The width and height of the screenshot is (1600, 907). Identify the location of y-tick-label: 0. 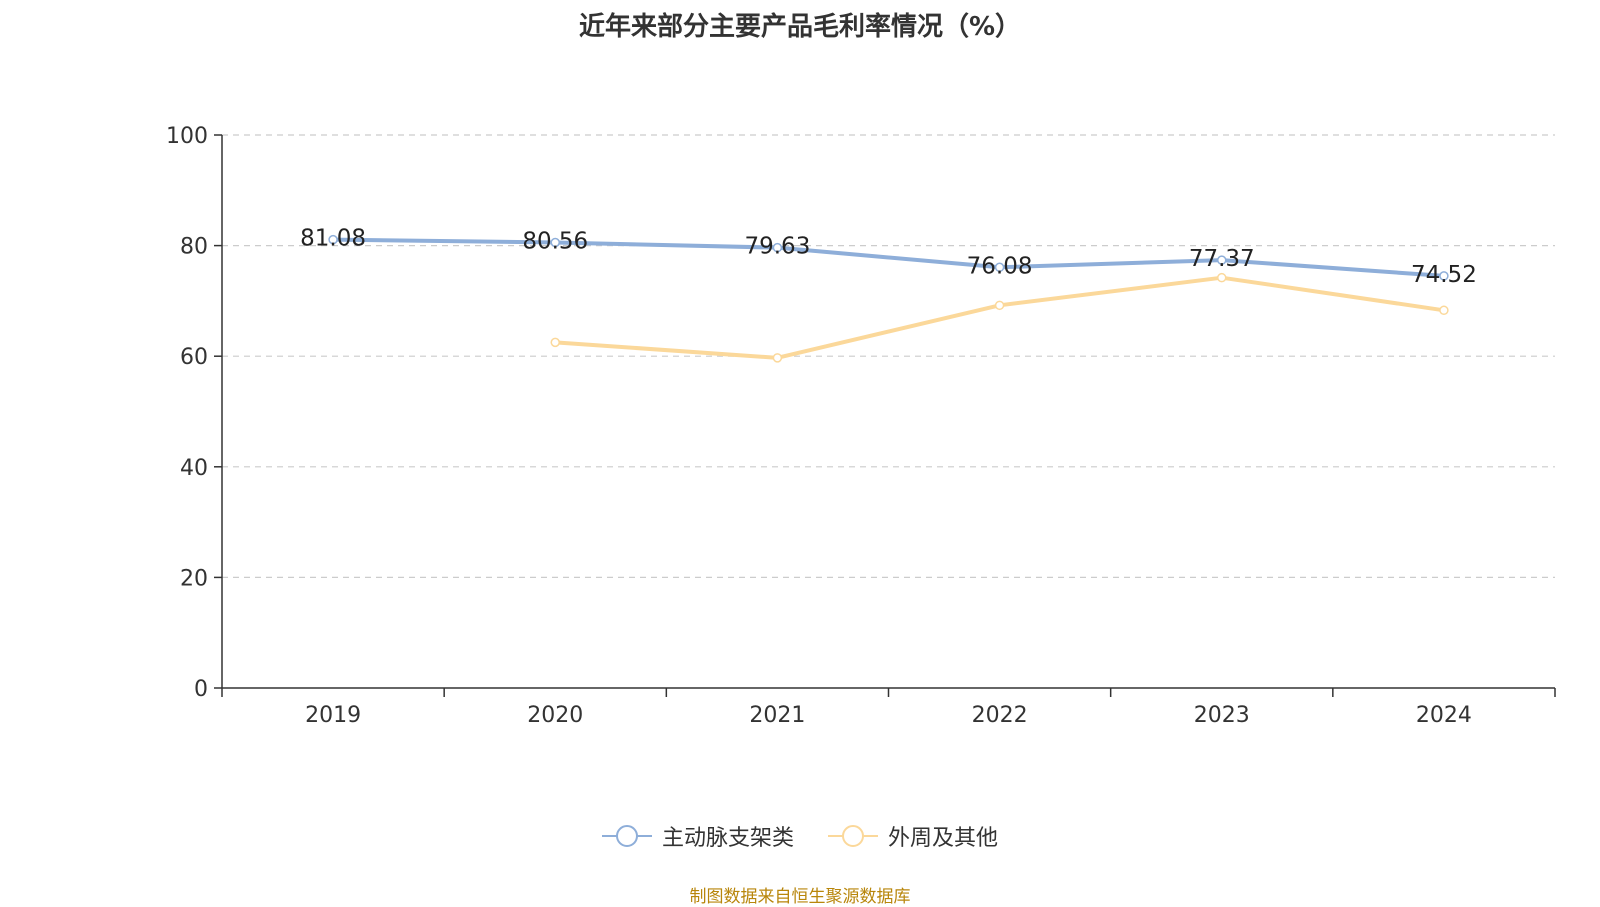
(201, 689).